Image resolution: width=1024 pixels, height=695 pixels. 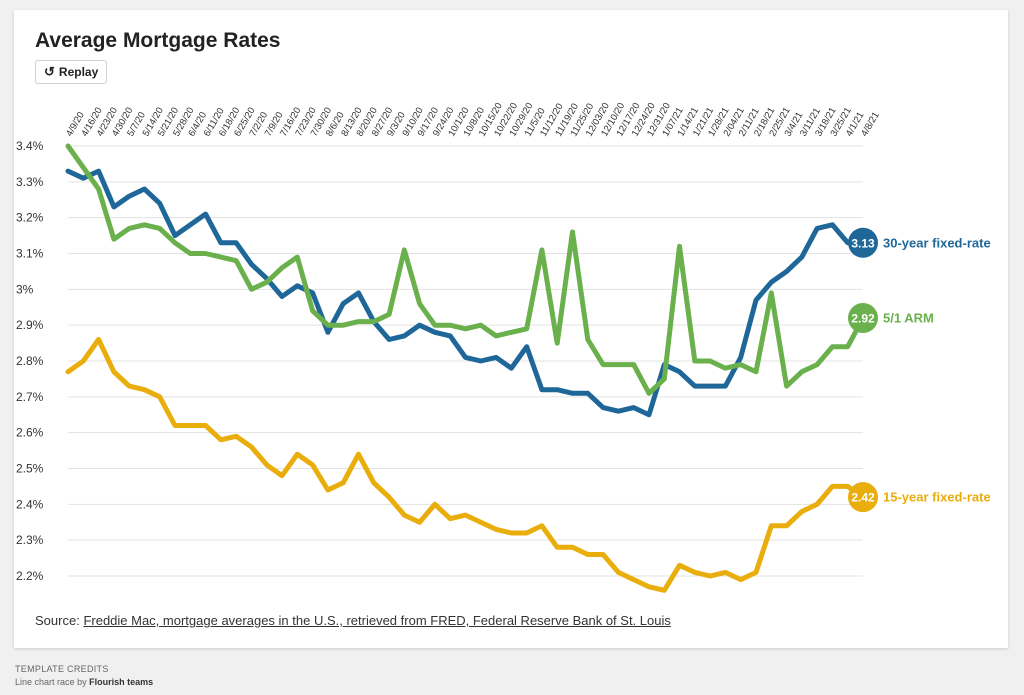 I want to click on y-tick-label: 2.7%, so click(x=30, y=397).